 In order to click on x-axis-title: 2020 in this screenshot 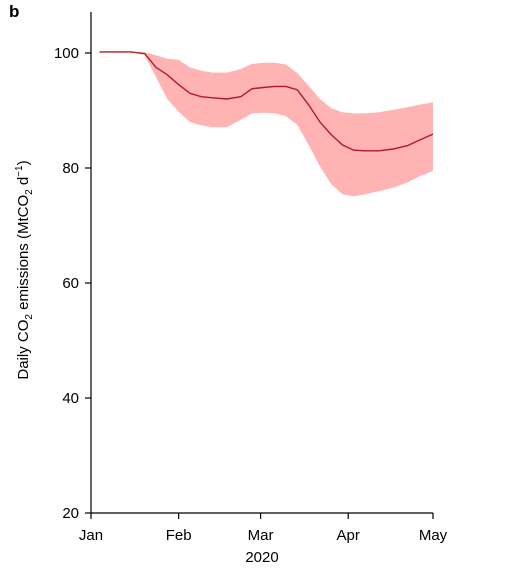, I will do `click(261, 557)`.